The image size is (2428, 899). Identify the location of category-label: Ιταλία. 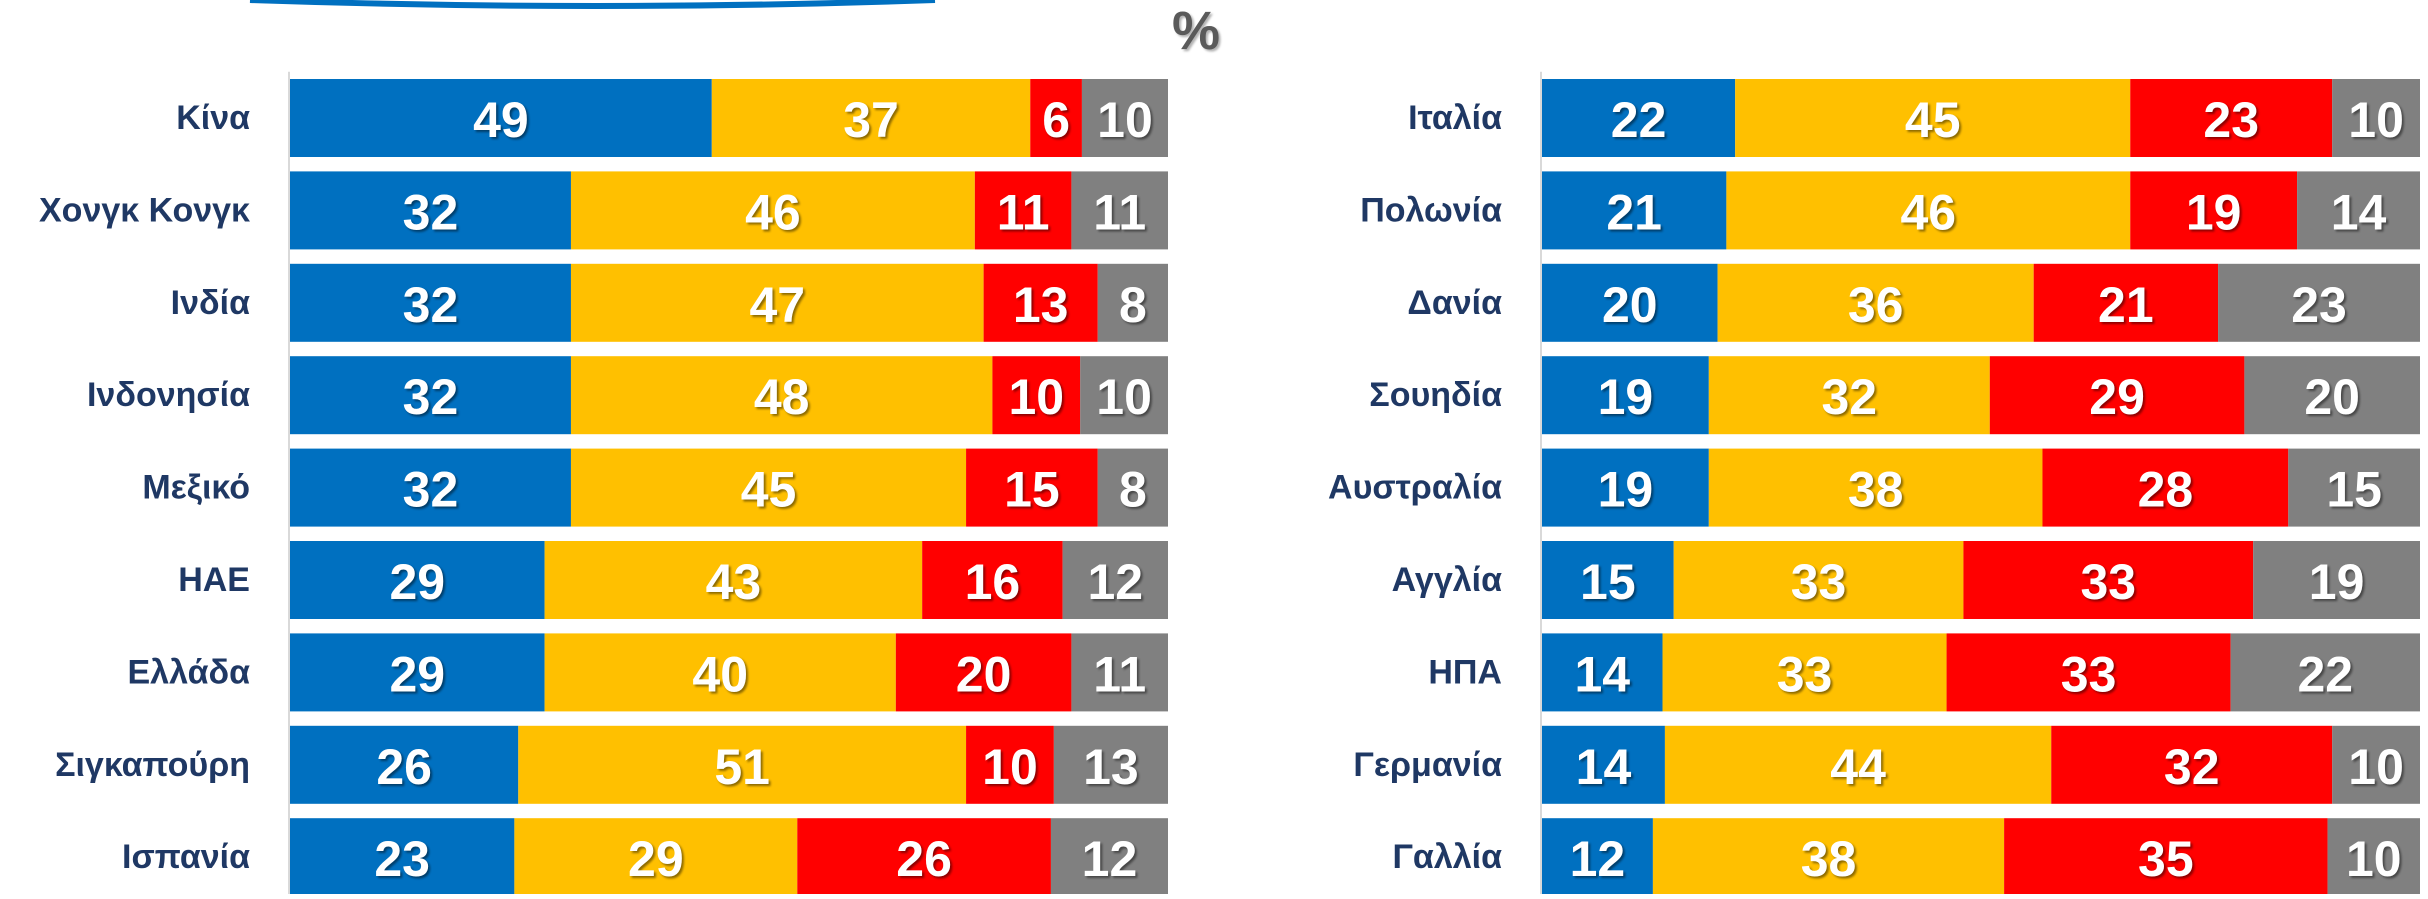
(1455, 118).